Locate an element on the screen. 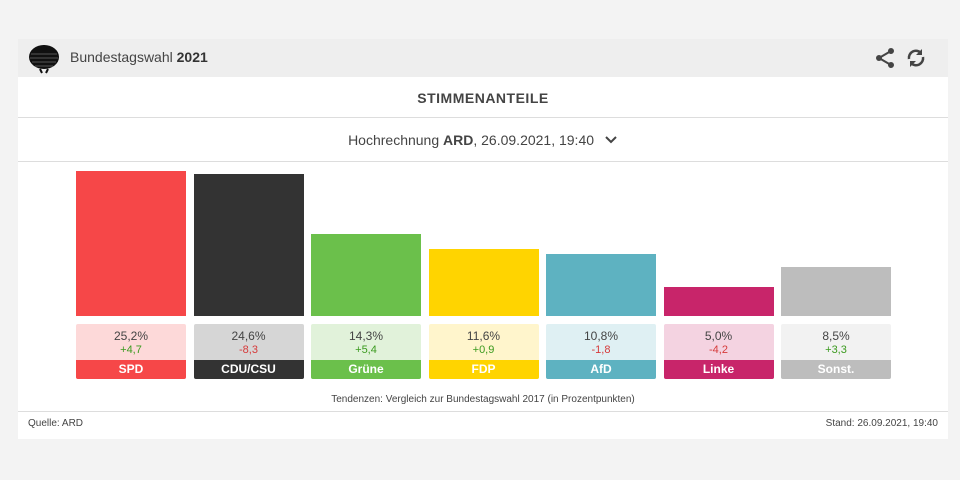 Image resolution: width=960 pixels, height=480 pixels. vote-share: 14,3% is located at coordinates (366, 336).